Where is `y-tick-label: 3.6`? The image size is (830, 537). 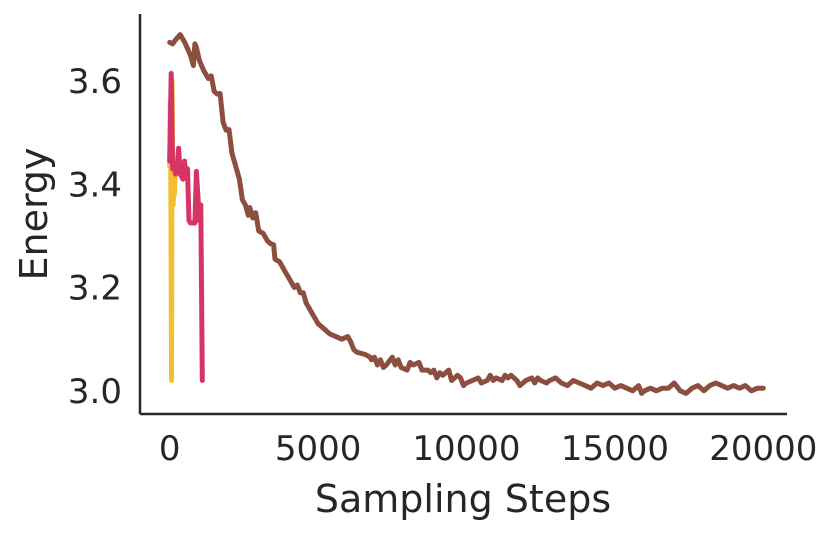
y-tick-label: 3.6 is located at coordinates (95, 82).